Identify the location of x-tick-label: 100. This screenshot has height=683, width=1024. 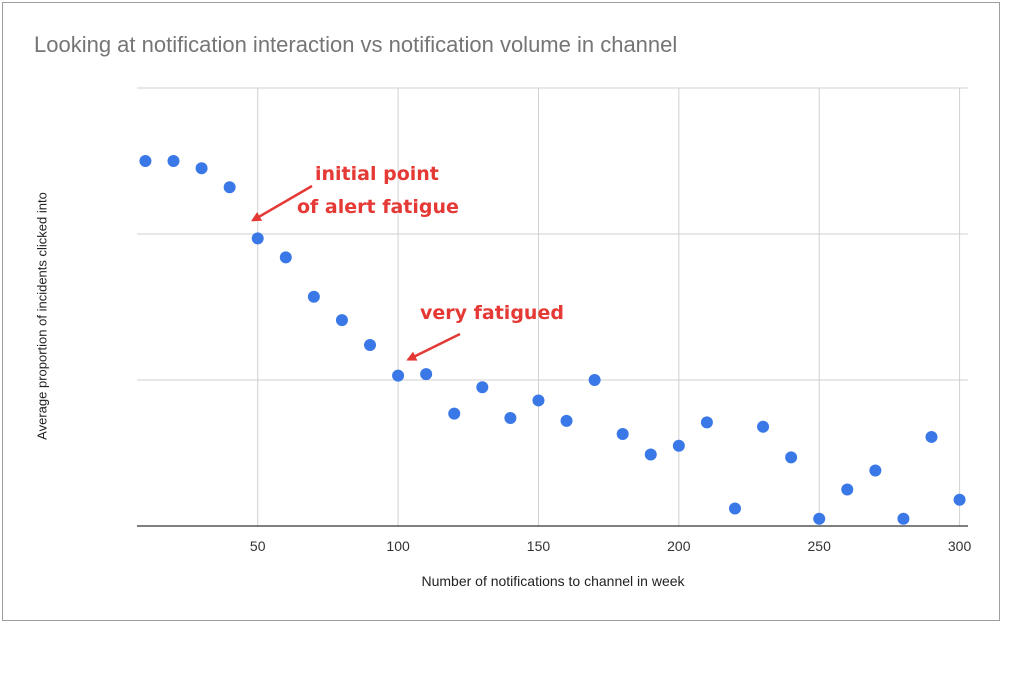
(398, 546).